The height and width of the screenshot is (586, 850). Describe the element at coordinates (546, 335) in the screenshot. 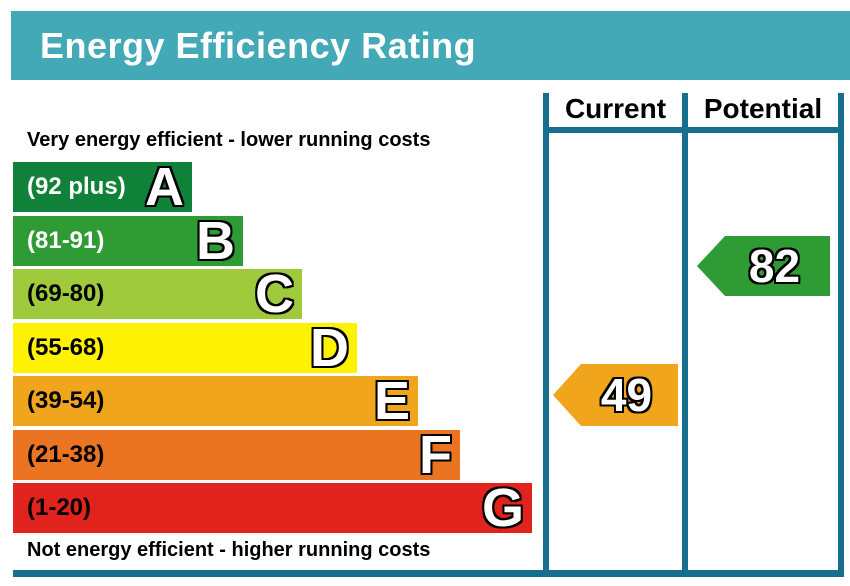

I see `current-column-left-border` at that location.